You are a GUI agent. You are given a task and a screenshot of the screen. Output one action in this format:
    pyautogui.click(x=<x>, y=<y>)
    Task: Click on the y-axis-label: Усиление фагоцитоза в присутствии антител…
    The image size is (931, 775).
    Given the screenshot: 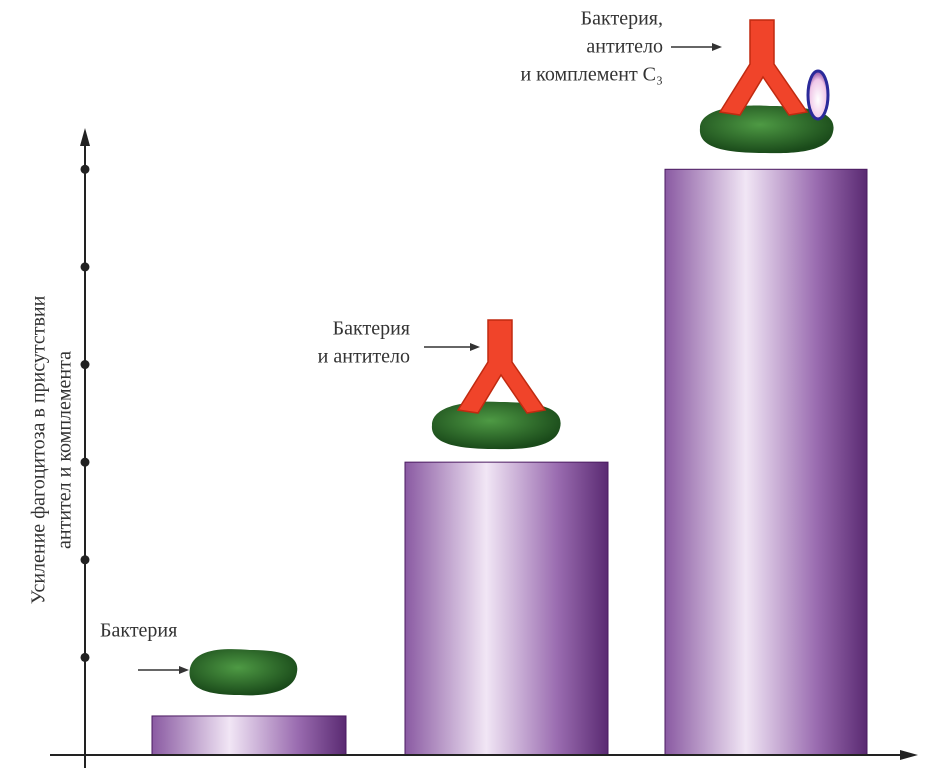 What is the action you would take?
    pyautogui.click(x=52, y=449)
    